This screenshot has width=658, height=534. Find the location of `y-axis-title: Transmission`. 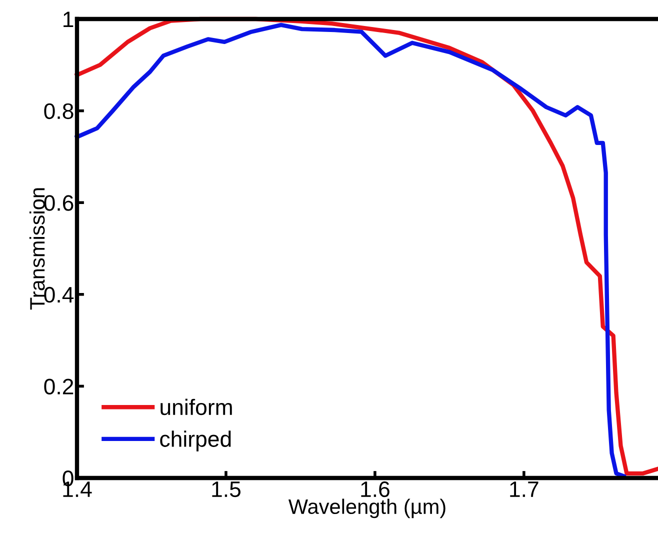

y-axis-title: Transmission is located at coordinates (37, 249).